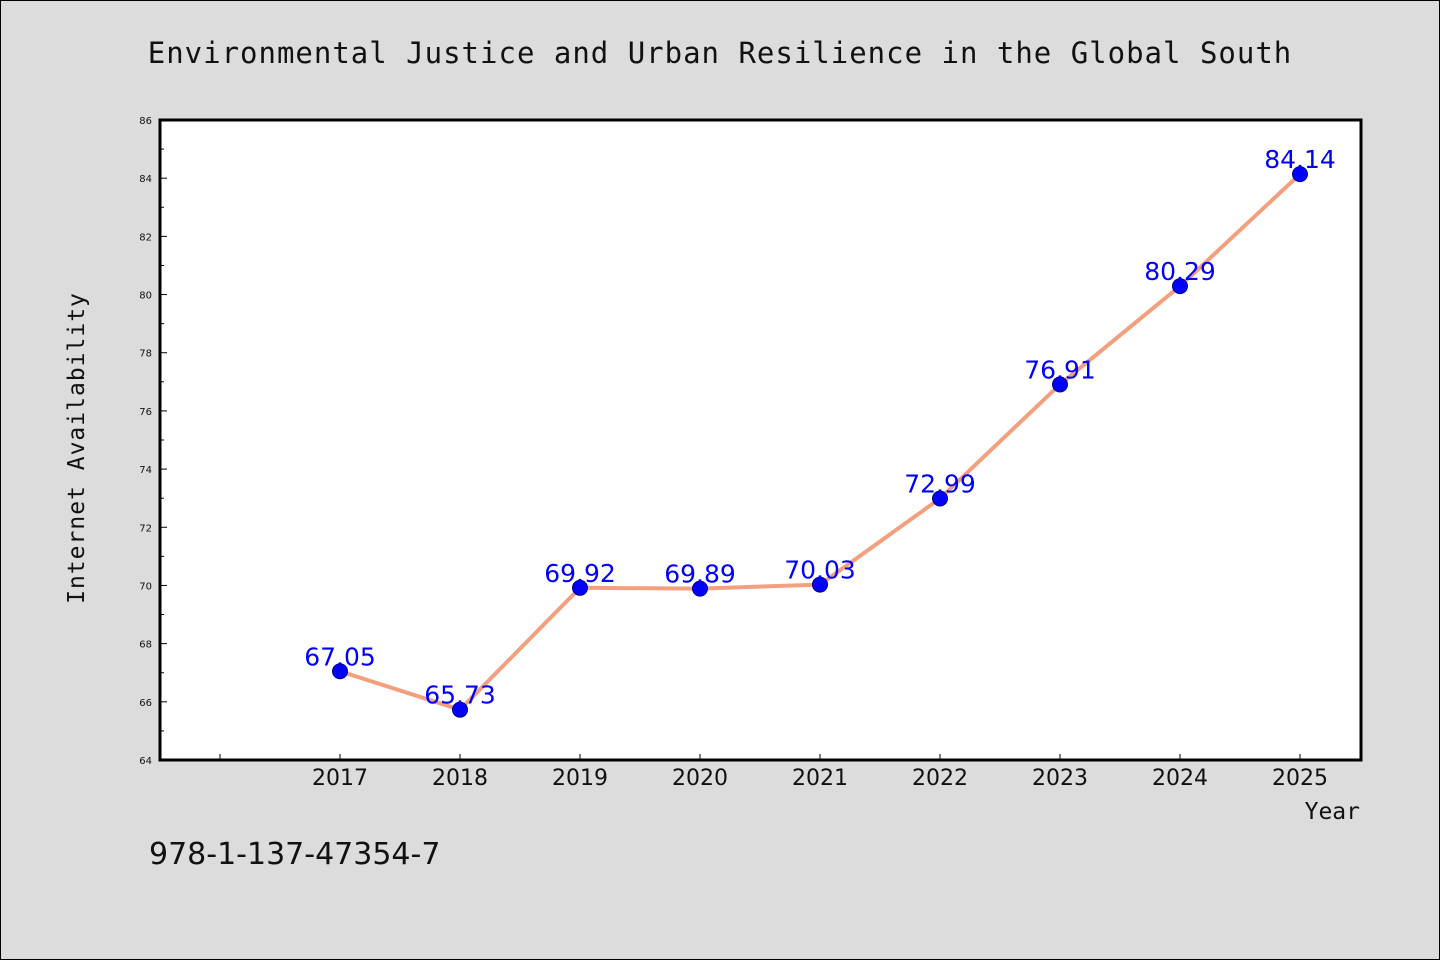 The height and width of the screenshot is (960, 1440). Describe the element at coordinates (145, 586) in the screenshot. I see `y-tick-label: 70` at that location.